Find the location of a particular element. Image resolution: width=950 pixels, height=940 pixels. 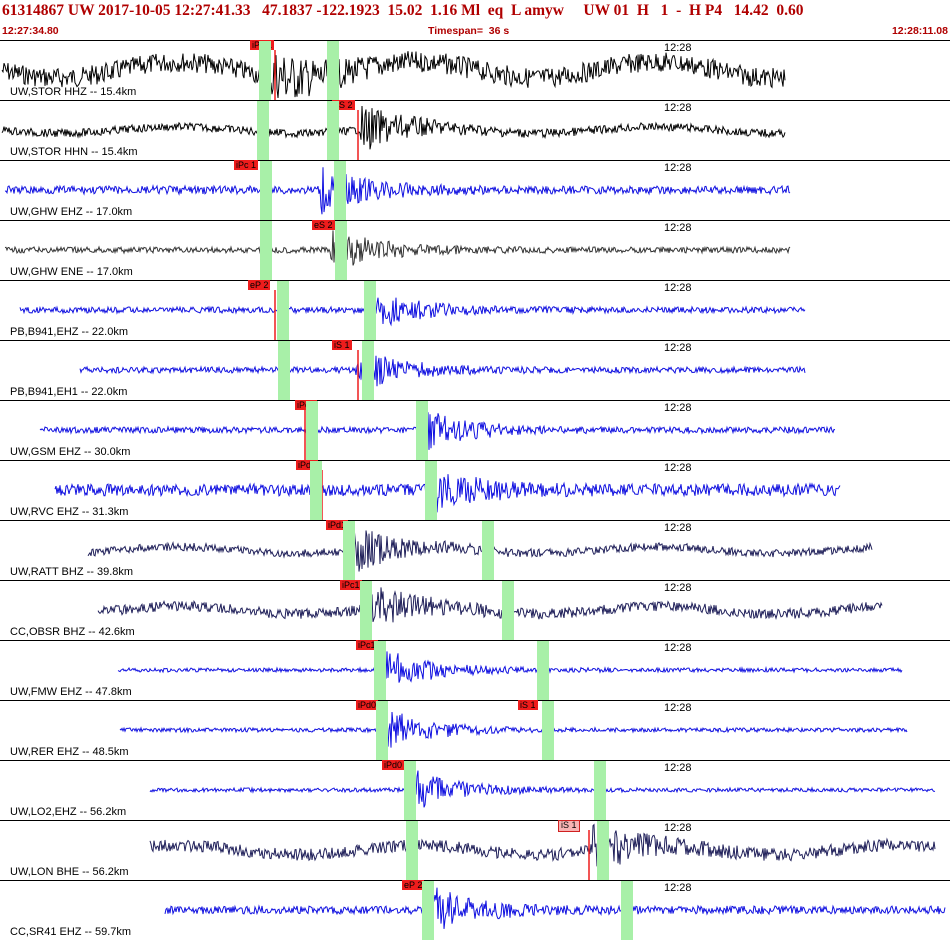

station-label: CC,OBSR BHZ -- 42.6km is located at coordinates (72, 632).